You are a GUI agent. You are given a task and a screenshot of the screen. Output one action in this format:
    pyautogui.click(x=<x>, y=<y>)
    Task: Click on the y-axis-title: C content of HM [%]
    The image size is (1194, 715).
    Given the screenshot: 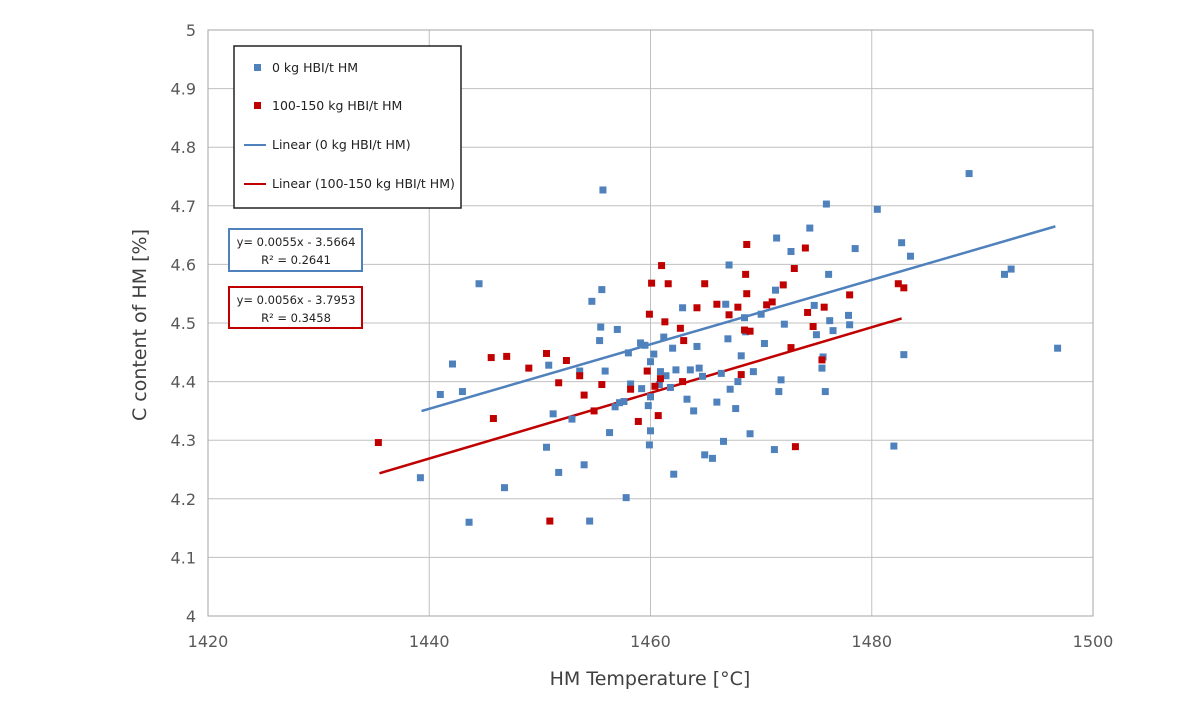 What is the action you would take?
    pyautogui.click(x=140, y=325)
    